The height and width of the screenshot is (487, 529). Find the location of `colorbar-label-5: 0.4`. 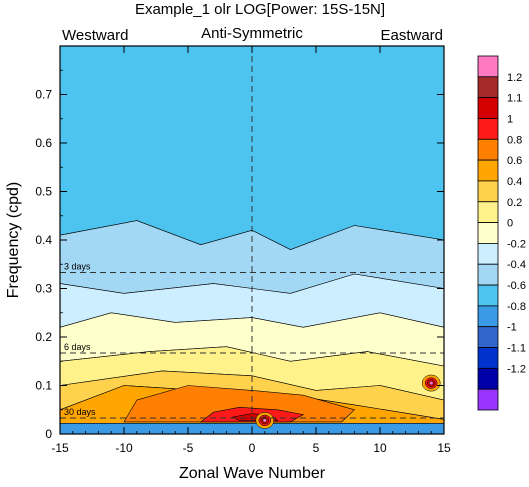

colorbar-label-5: 0.4 is located at coordinates (514, 182).